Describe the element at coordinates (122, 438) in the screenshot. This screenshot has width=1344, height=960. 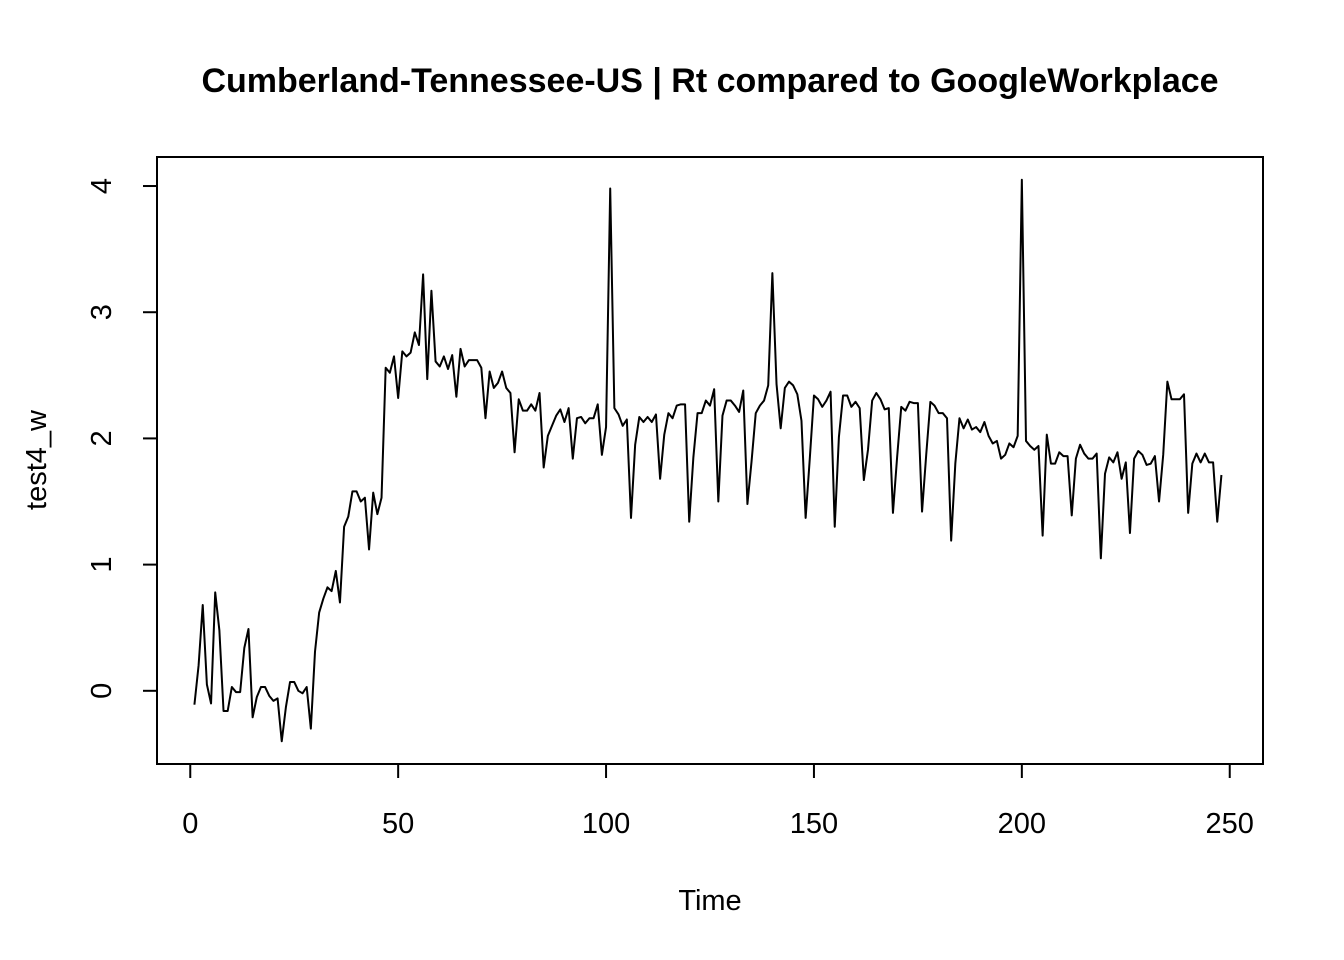
I see `y-axis: 0 1 2 3 4` at that location.